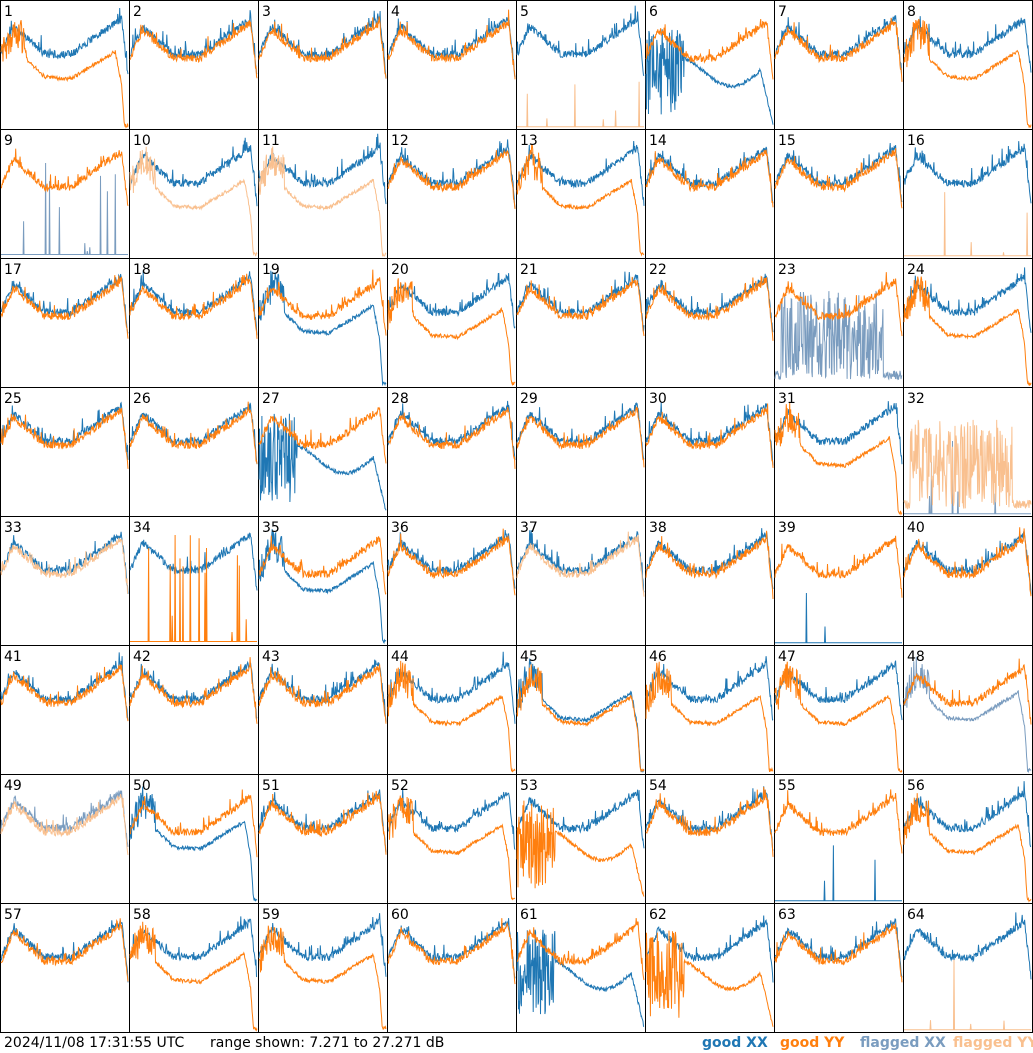 The width and height of the screenshot is (1033, 1053). I want to click on panel-label: 45, so click(529, 657).